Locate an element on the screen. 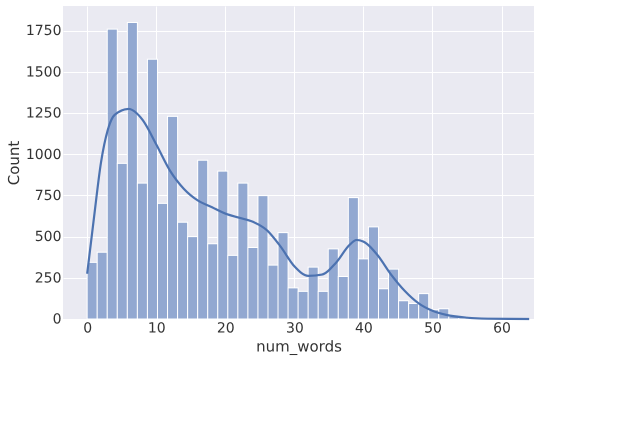 The width and height of the screenshot is (621, 424). y-tick-label: 1500 is located at coordinates (44, 72).